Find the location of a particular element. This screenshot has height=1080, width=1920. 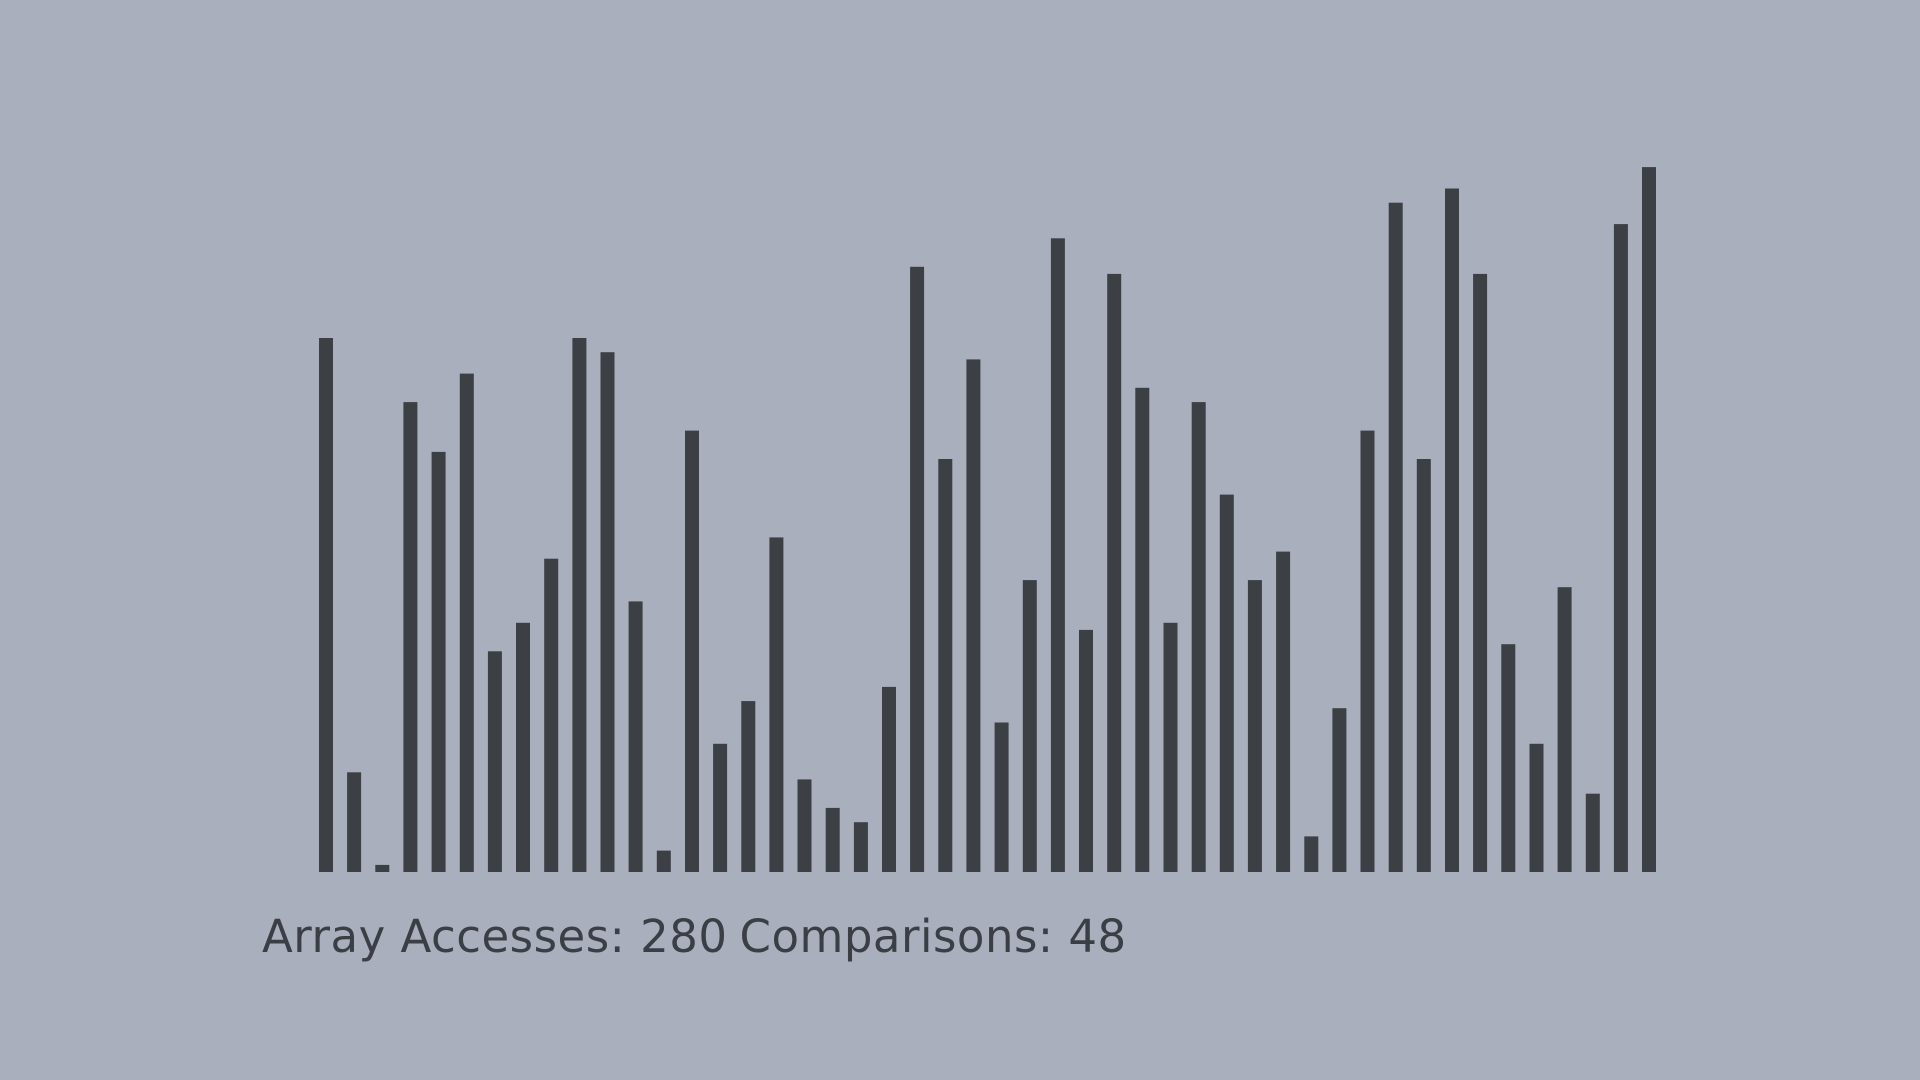

array-accesses-label: Array Accesses: 280 is located at coordinates (495, 936).